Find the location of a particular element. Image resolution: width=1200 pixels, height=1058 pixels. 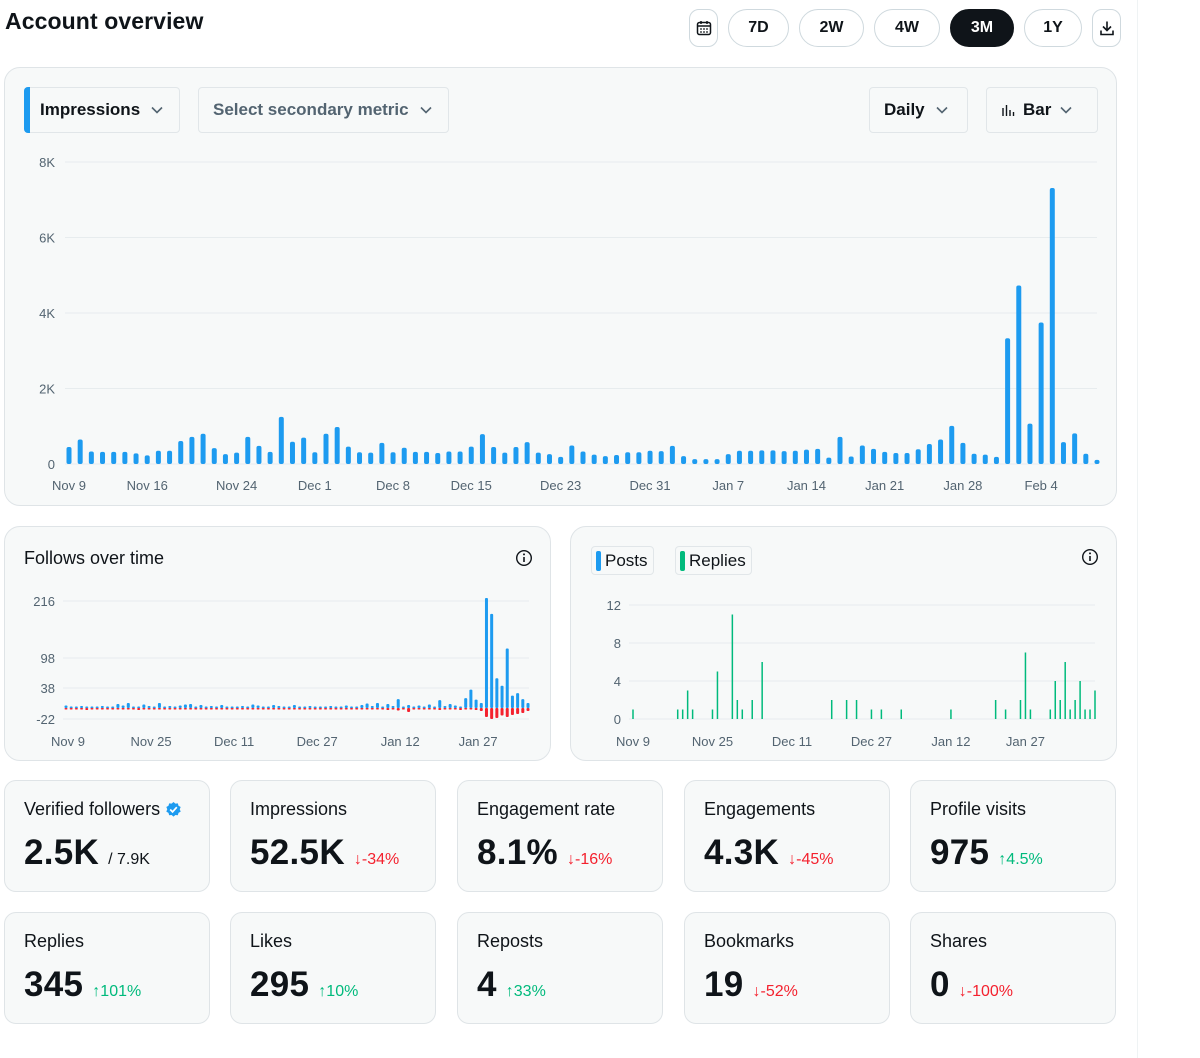

y-tick-label: 2K is located at coordinates (47, 389).